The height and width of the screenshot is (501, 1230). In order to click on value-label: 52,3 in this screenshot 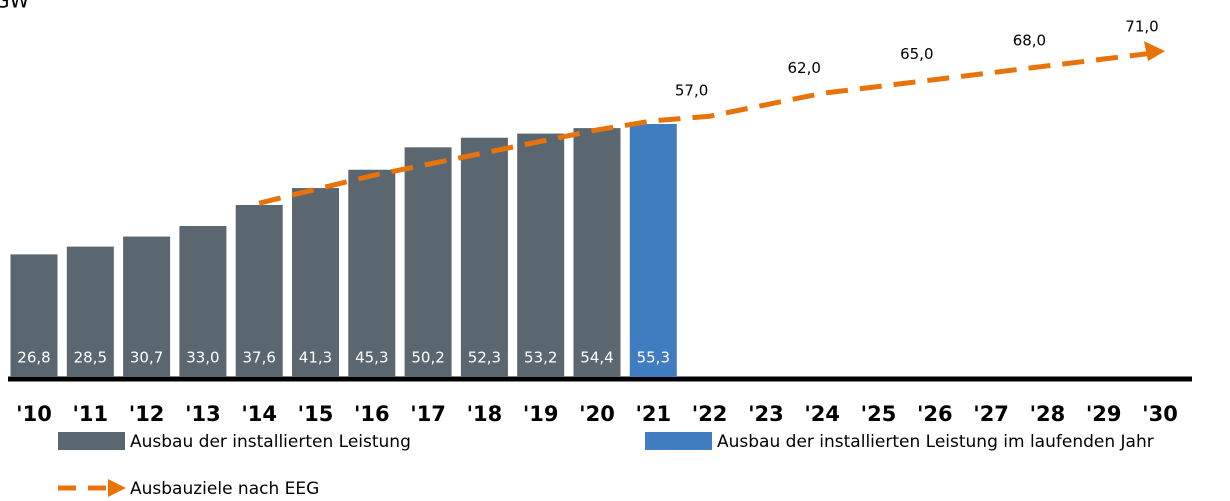, I will do `click(484, 358)`.